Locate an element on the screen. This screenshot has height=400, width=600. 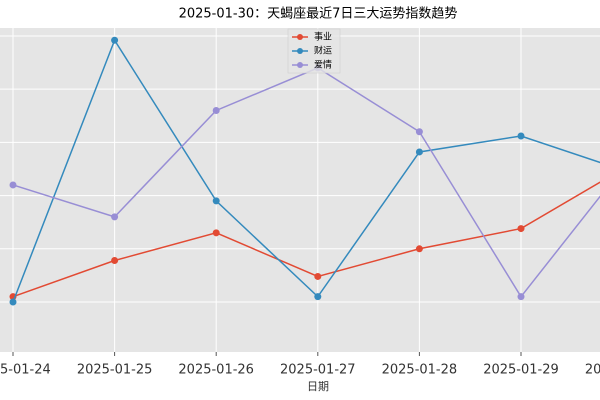
x-tick-label: 2025-01-25 is located at coordinates (115, 370).